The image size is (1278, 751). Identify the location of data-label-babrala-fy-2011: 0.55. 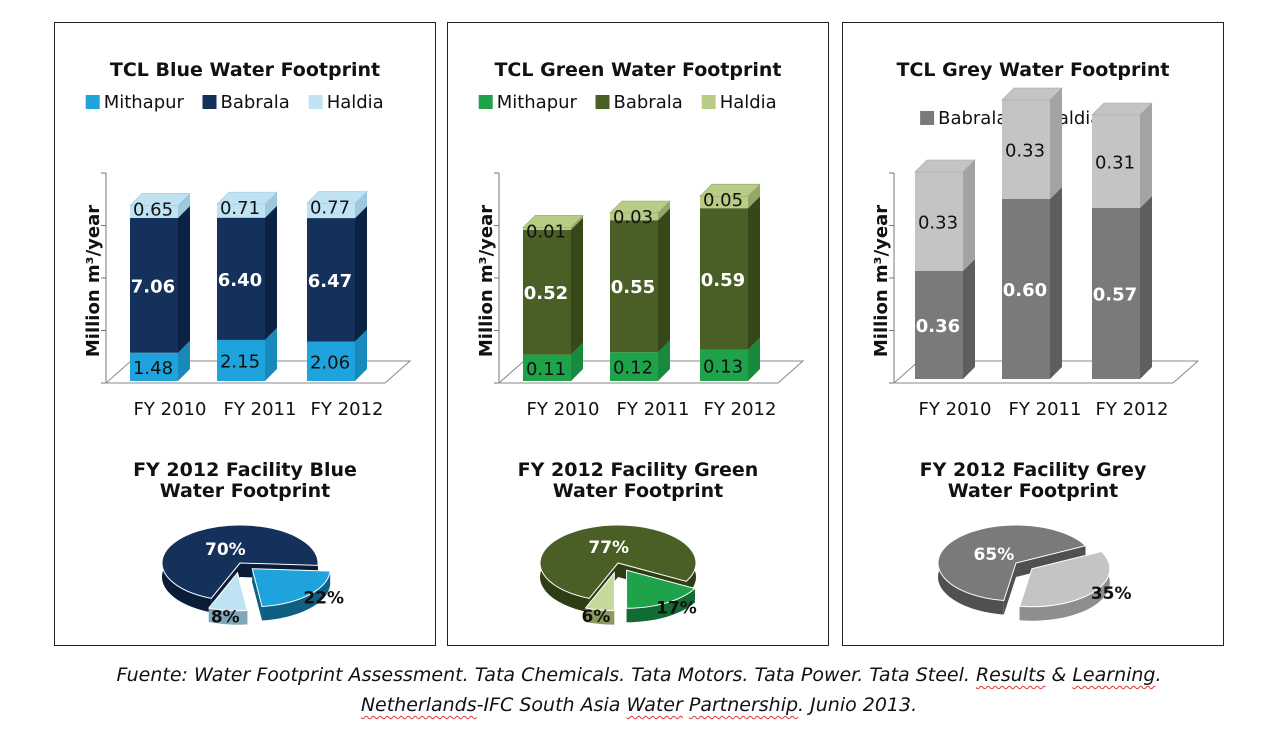
(633, 287).